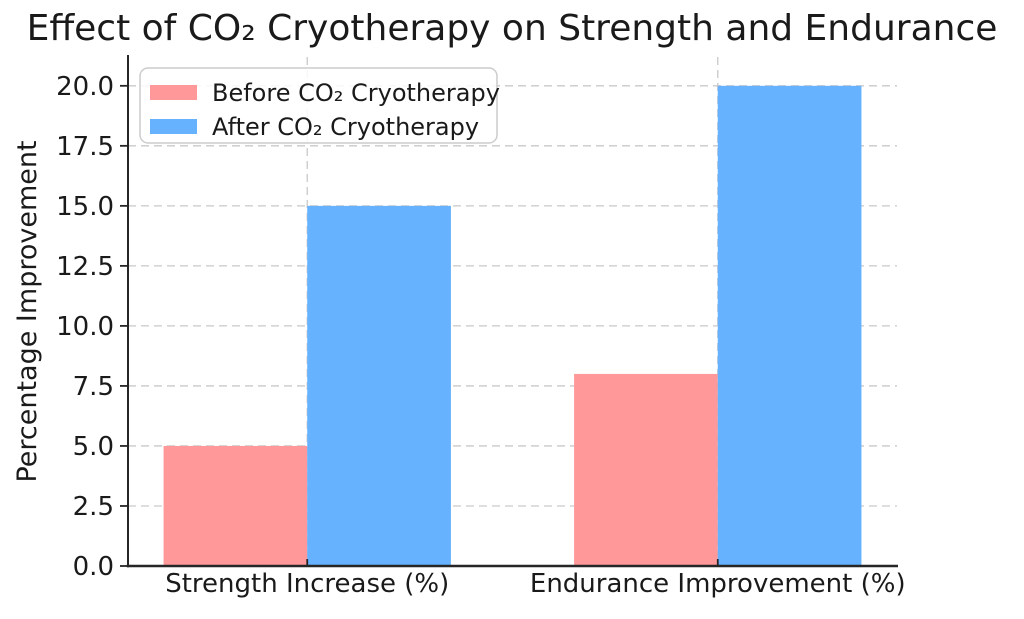 This screenshot has height=619, width=1024. I want to click on y-tick-label: 2.5, so click(93, 507).